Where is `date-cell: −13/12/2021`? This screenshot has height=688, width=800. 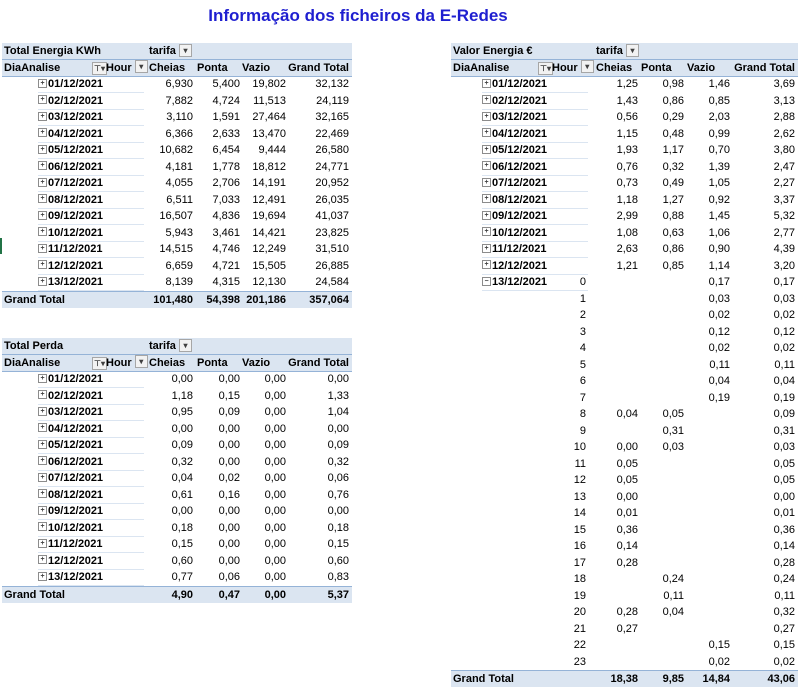
date-cell: −13/12/2021 is located at coordinates (535, 282).